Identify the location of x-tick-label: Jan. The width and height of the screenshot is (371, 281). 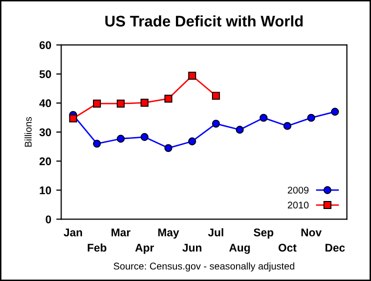
(73, 232).